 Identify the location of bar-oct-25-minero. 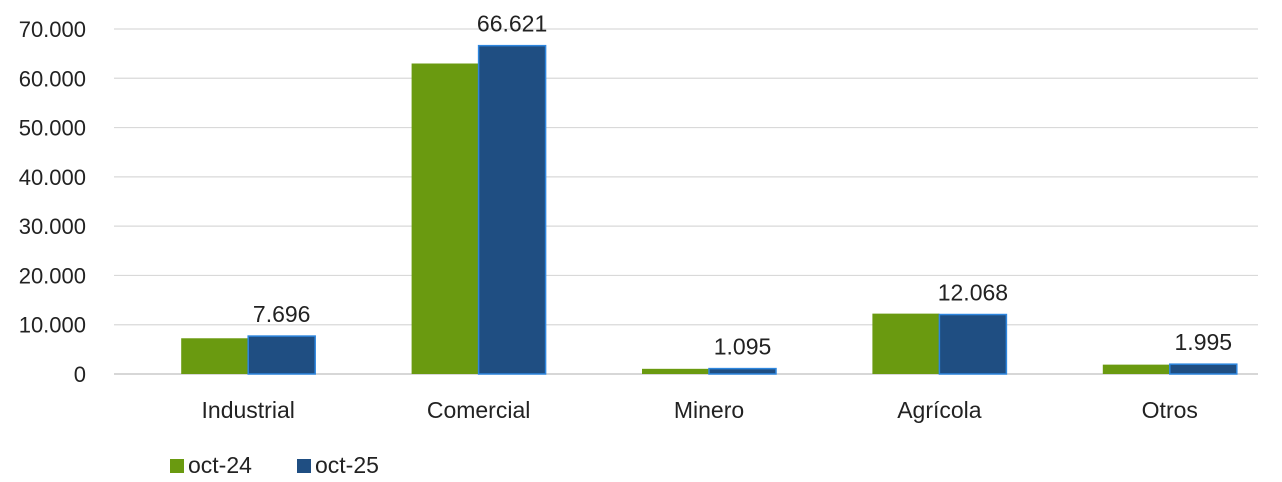
(742, 371).